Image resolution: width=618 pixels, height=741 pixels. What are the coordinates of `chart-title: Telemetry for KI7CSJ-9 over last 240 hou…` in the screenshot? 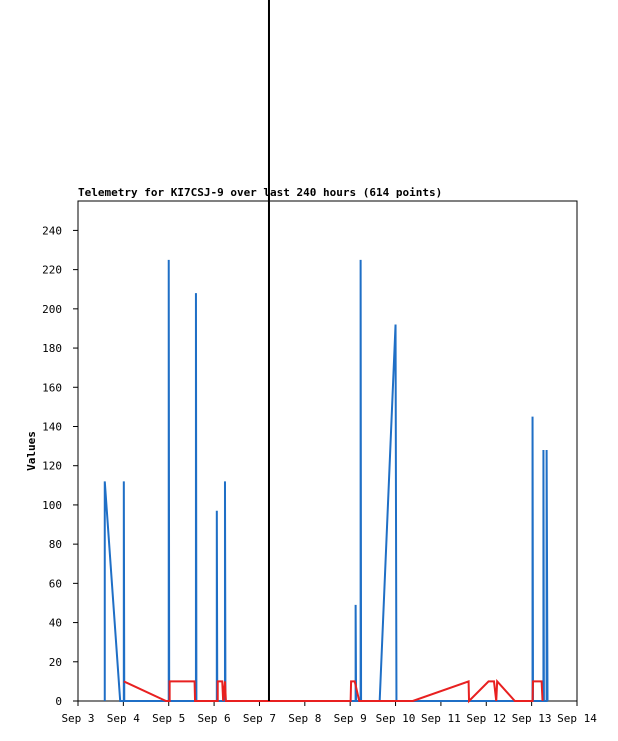 It's located at (260, 192).